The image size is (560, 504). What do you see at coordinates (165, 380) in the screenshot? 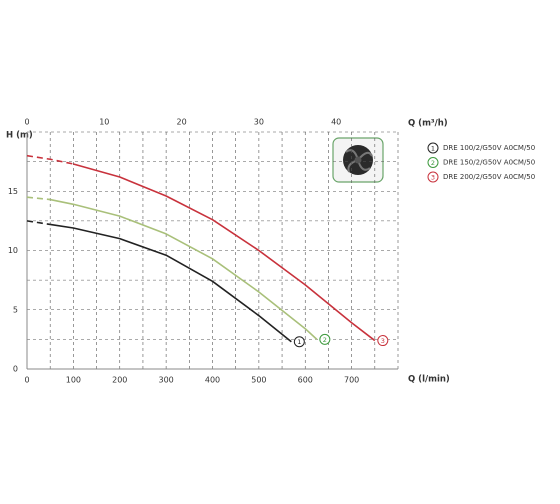
I see `x-tick-label: 300` at bounding box center [165, 380].